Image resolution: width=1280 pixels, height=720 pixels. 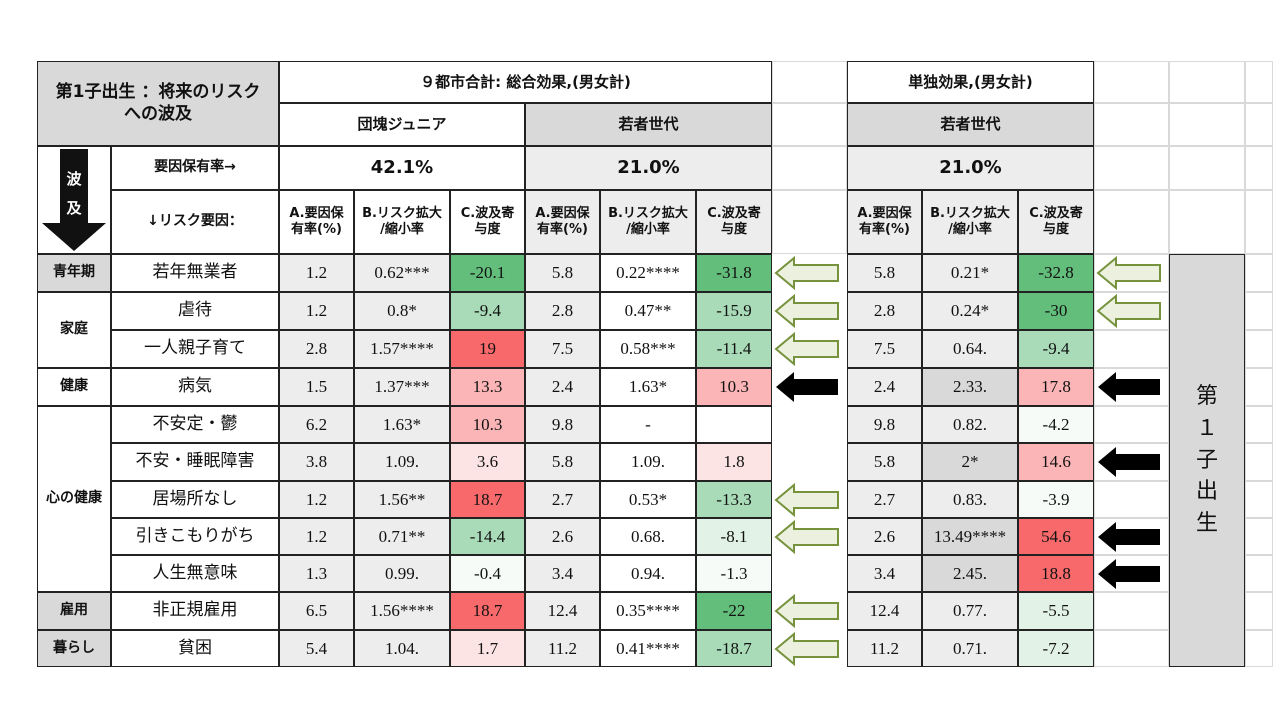 What do you see at coordinates (648, 648) in the screenshot?
I see `wakamono-b-value: 0.41****` at bounding box center [648, 648].